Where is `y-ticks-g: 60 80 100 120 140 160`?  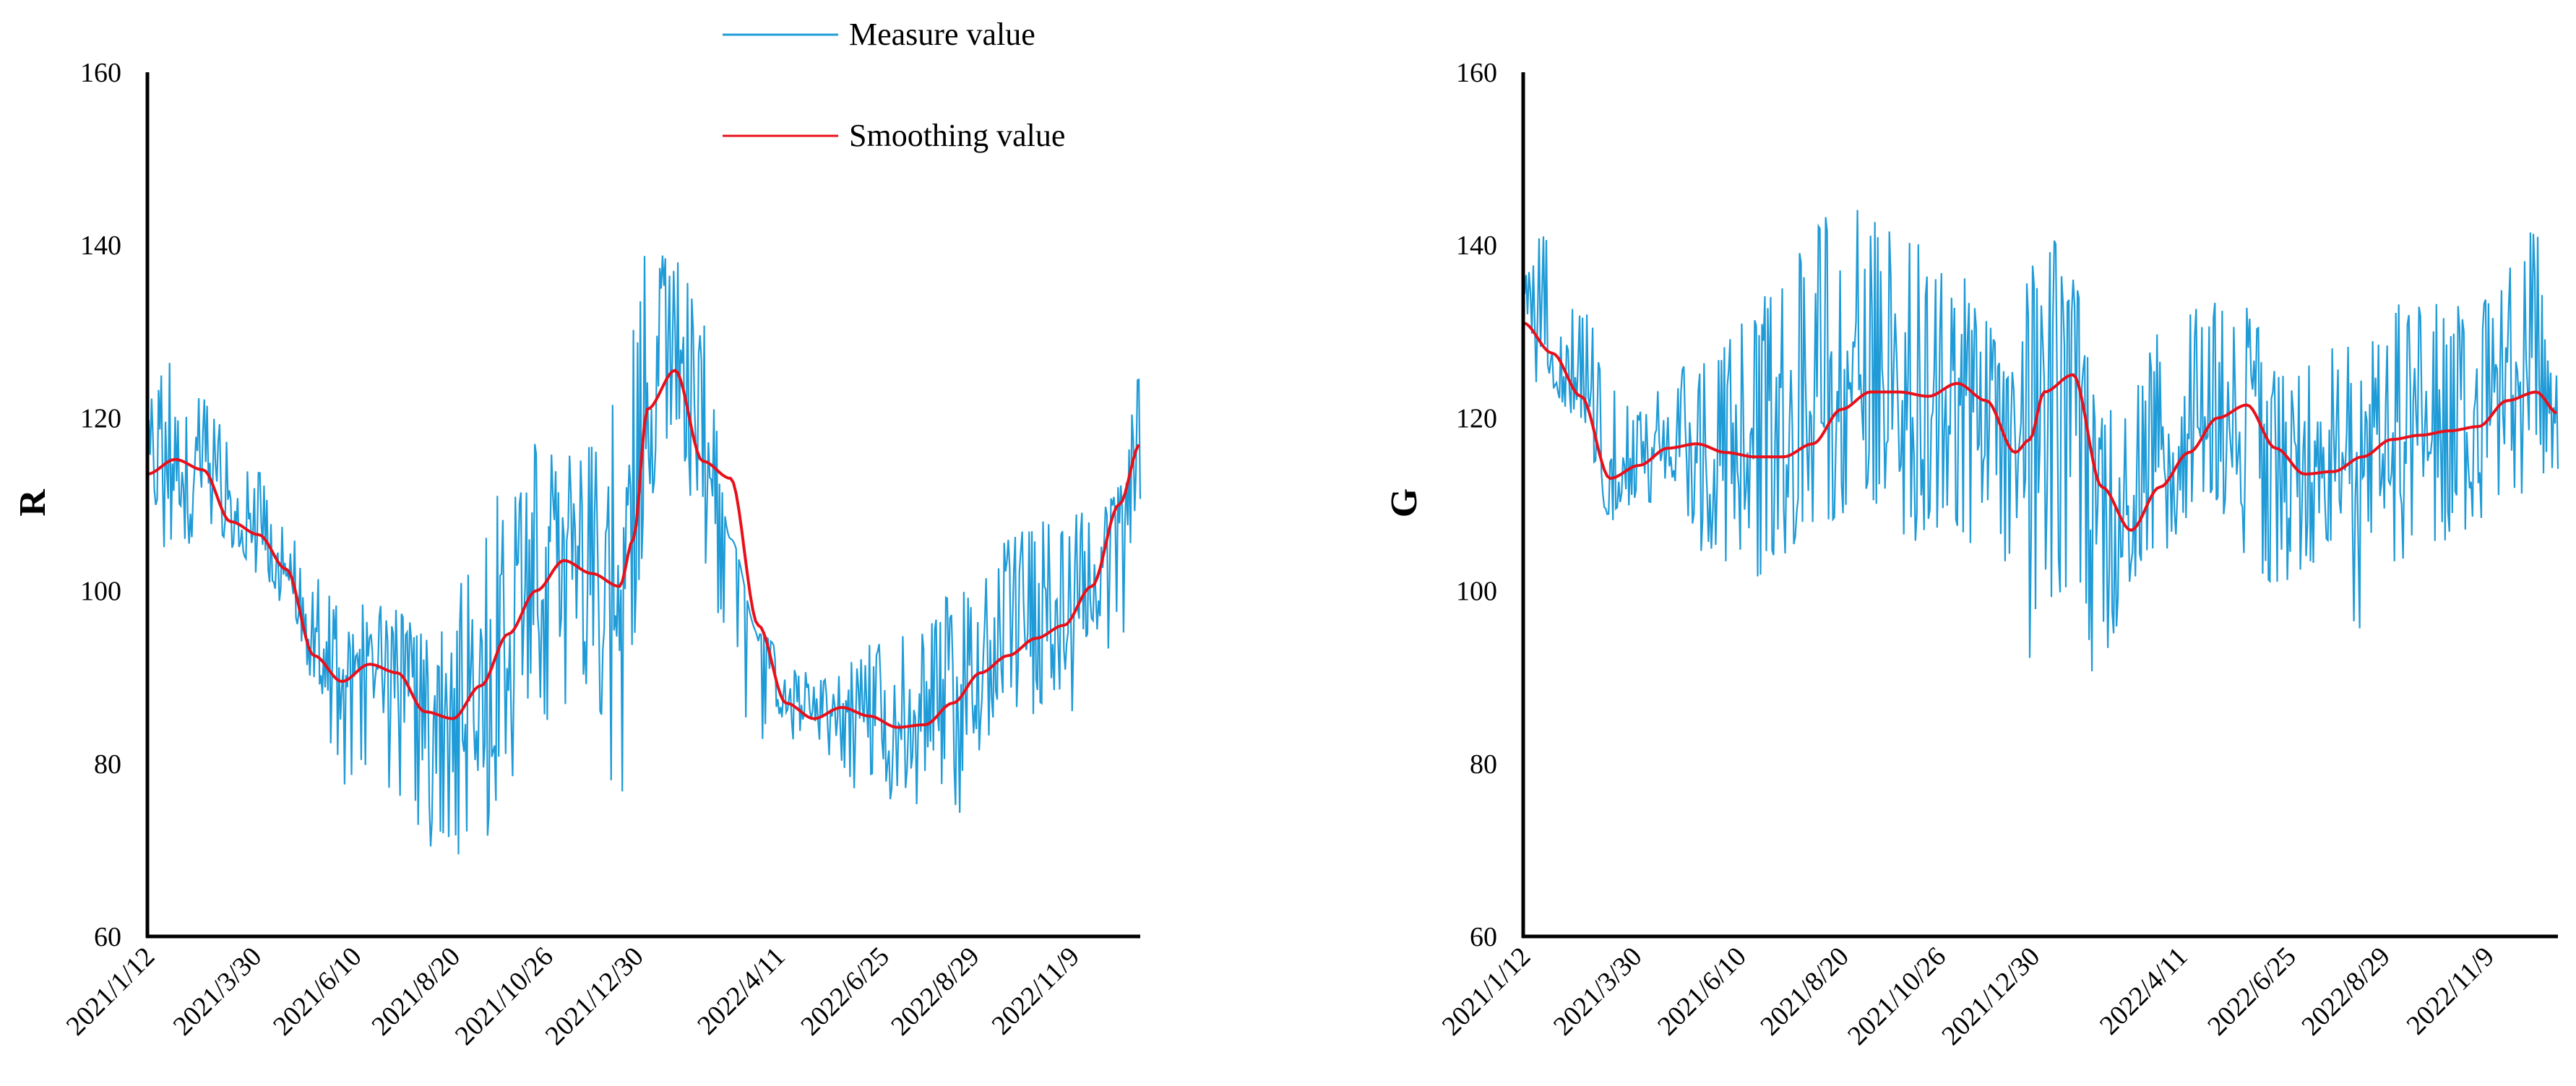
y-ticks-g: 60 80 100 120 140 160 is located at coordinates (1476, 505).